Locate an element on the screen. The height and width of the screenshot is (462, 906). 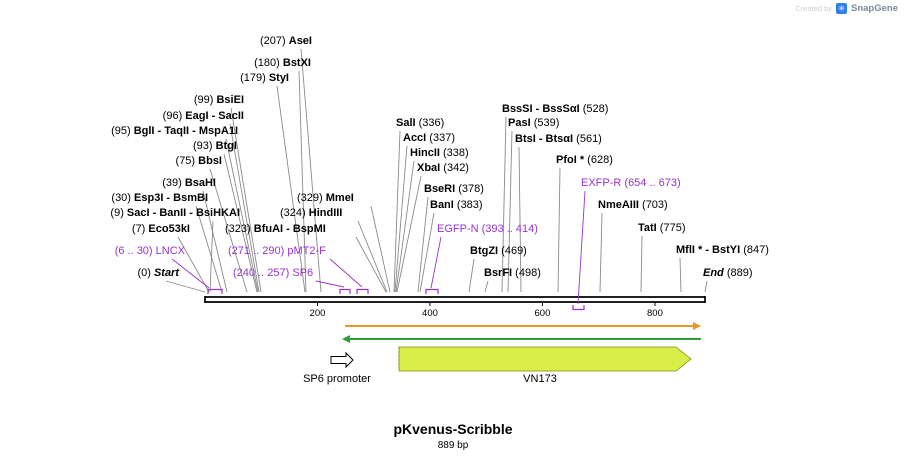
restriction-site-label: BseRI (378) is located at coordinates (454, 189).